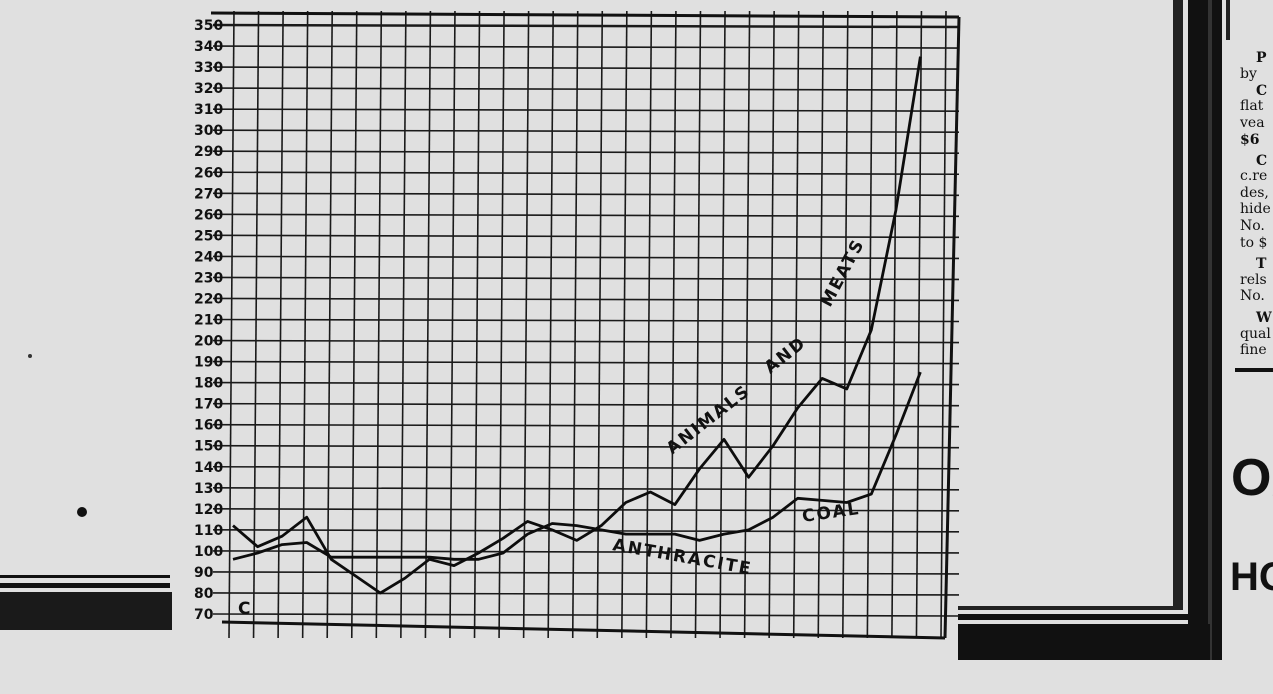 This screenshot has width=1273, height=694. Describe the element at coordinates (245, 609) in the screenshot. I see `corner-mark: C` at that location.